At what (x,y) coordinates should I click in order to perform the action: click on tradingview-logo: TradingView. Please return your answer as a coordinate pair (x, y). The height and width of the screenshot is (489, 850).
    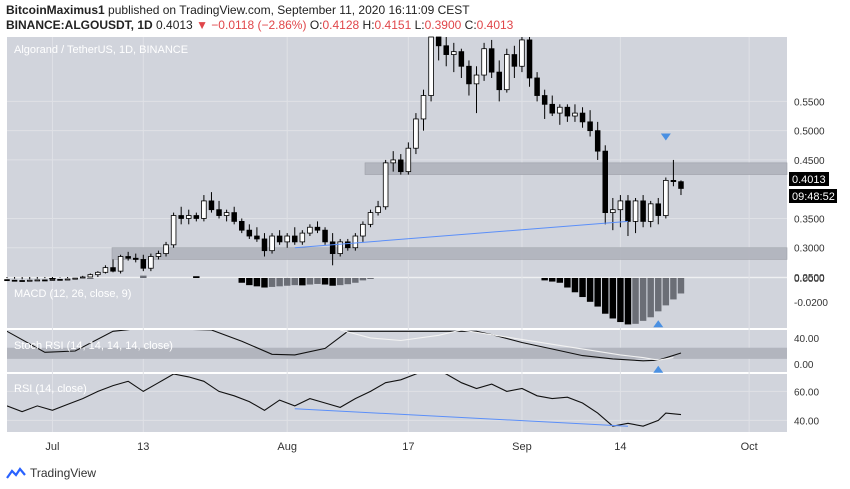
    Looking at the image, I should click on (51, 473).